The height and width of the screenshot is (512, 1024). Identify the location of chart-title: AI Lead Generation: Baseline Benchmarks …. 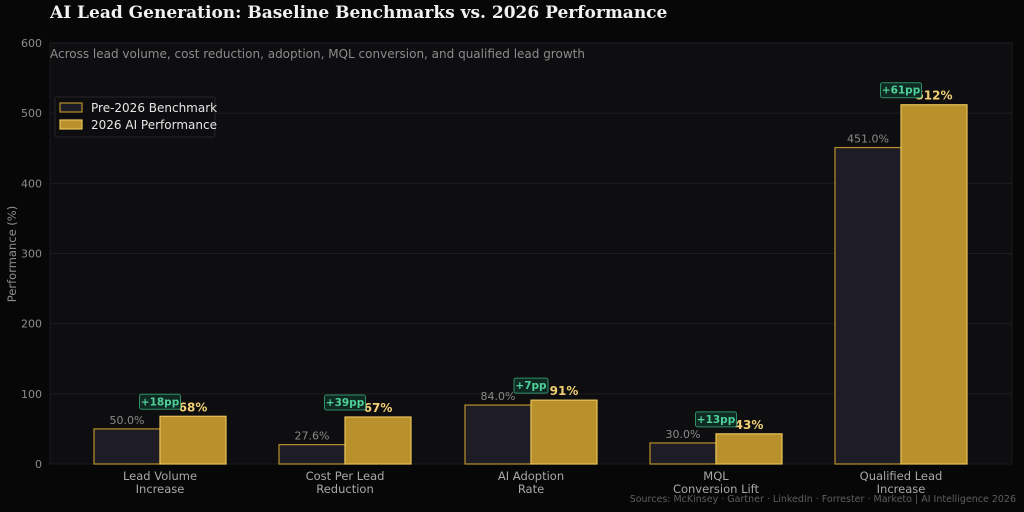
(359, 13).